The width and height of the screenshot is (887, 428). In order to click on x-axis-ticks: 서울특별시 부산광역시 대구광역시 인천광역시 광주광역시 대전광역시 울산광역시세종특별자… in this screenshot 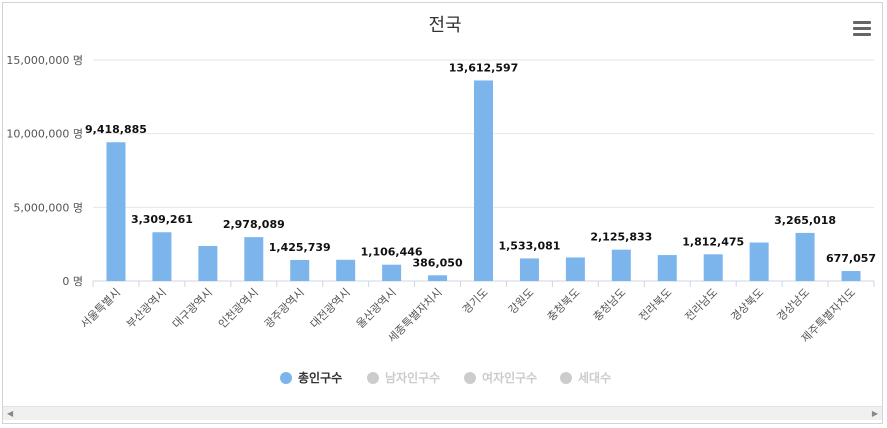, I will do `click(476, 313)`.